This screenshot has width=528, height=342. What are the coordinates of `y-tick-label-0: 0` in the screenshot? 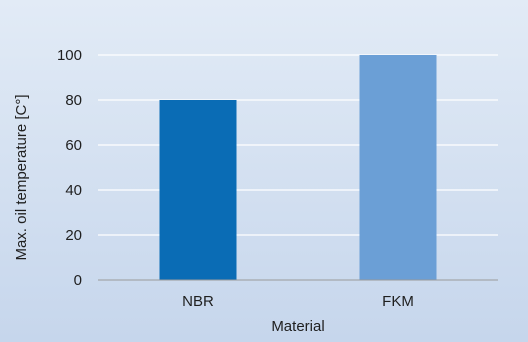 It's located at (78, 280).